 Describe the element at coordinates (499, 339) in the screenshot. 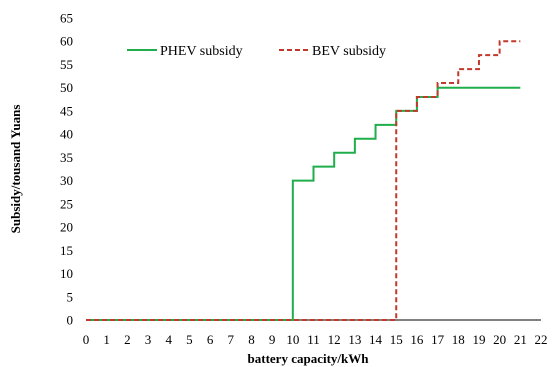

I see `x-tick-label: 20` at that location.